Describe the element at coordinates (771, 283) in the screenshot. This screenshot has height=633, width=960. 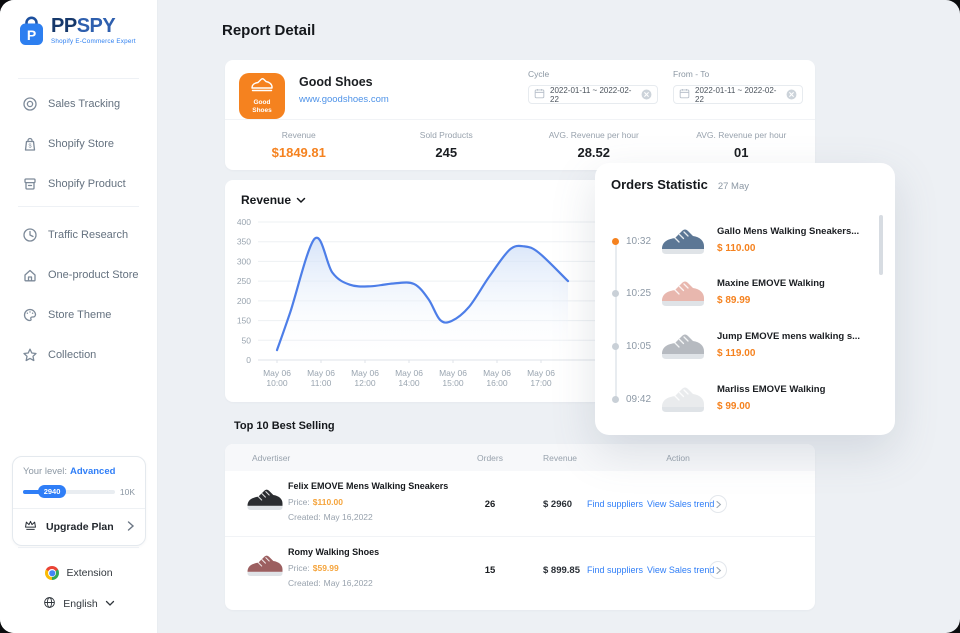
I see `order-product-name: Maxine EMOVE Walking` at that location.